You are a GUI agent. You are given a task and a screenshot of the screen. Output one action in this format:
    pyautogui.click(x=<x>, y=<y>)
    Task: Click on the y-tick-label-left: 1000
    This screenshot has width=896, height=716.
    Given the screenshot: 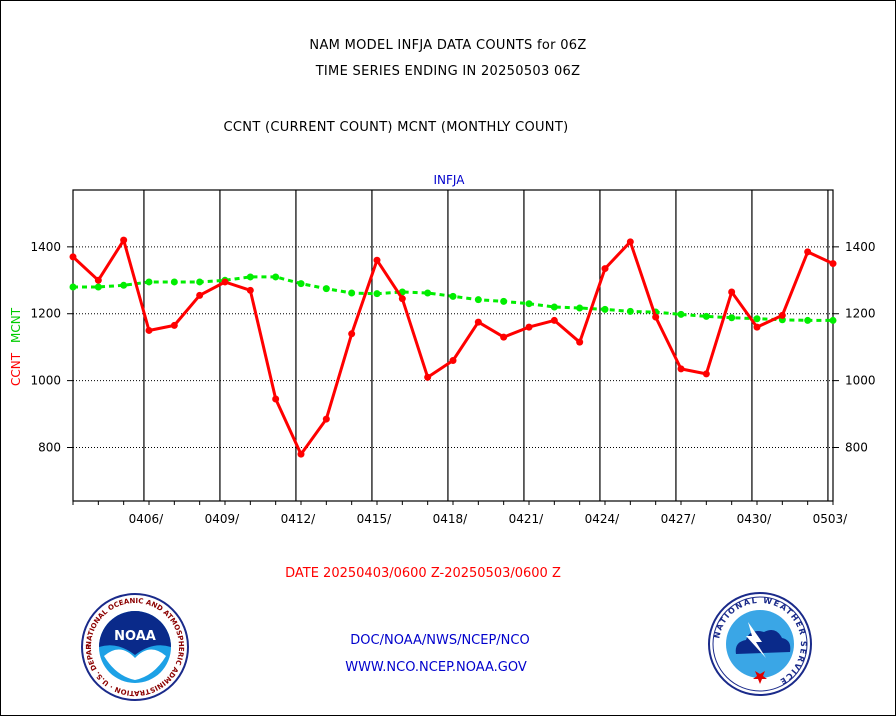 What is the action you would take?
    pyautogui.click(x=45, y=381)
    